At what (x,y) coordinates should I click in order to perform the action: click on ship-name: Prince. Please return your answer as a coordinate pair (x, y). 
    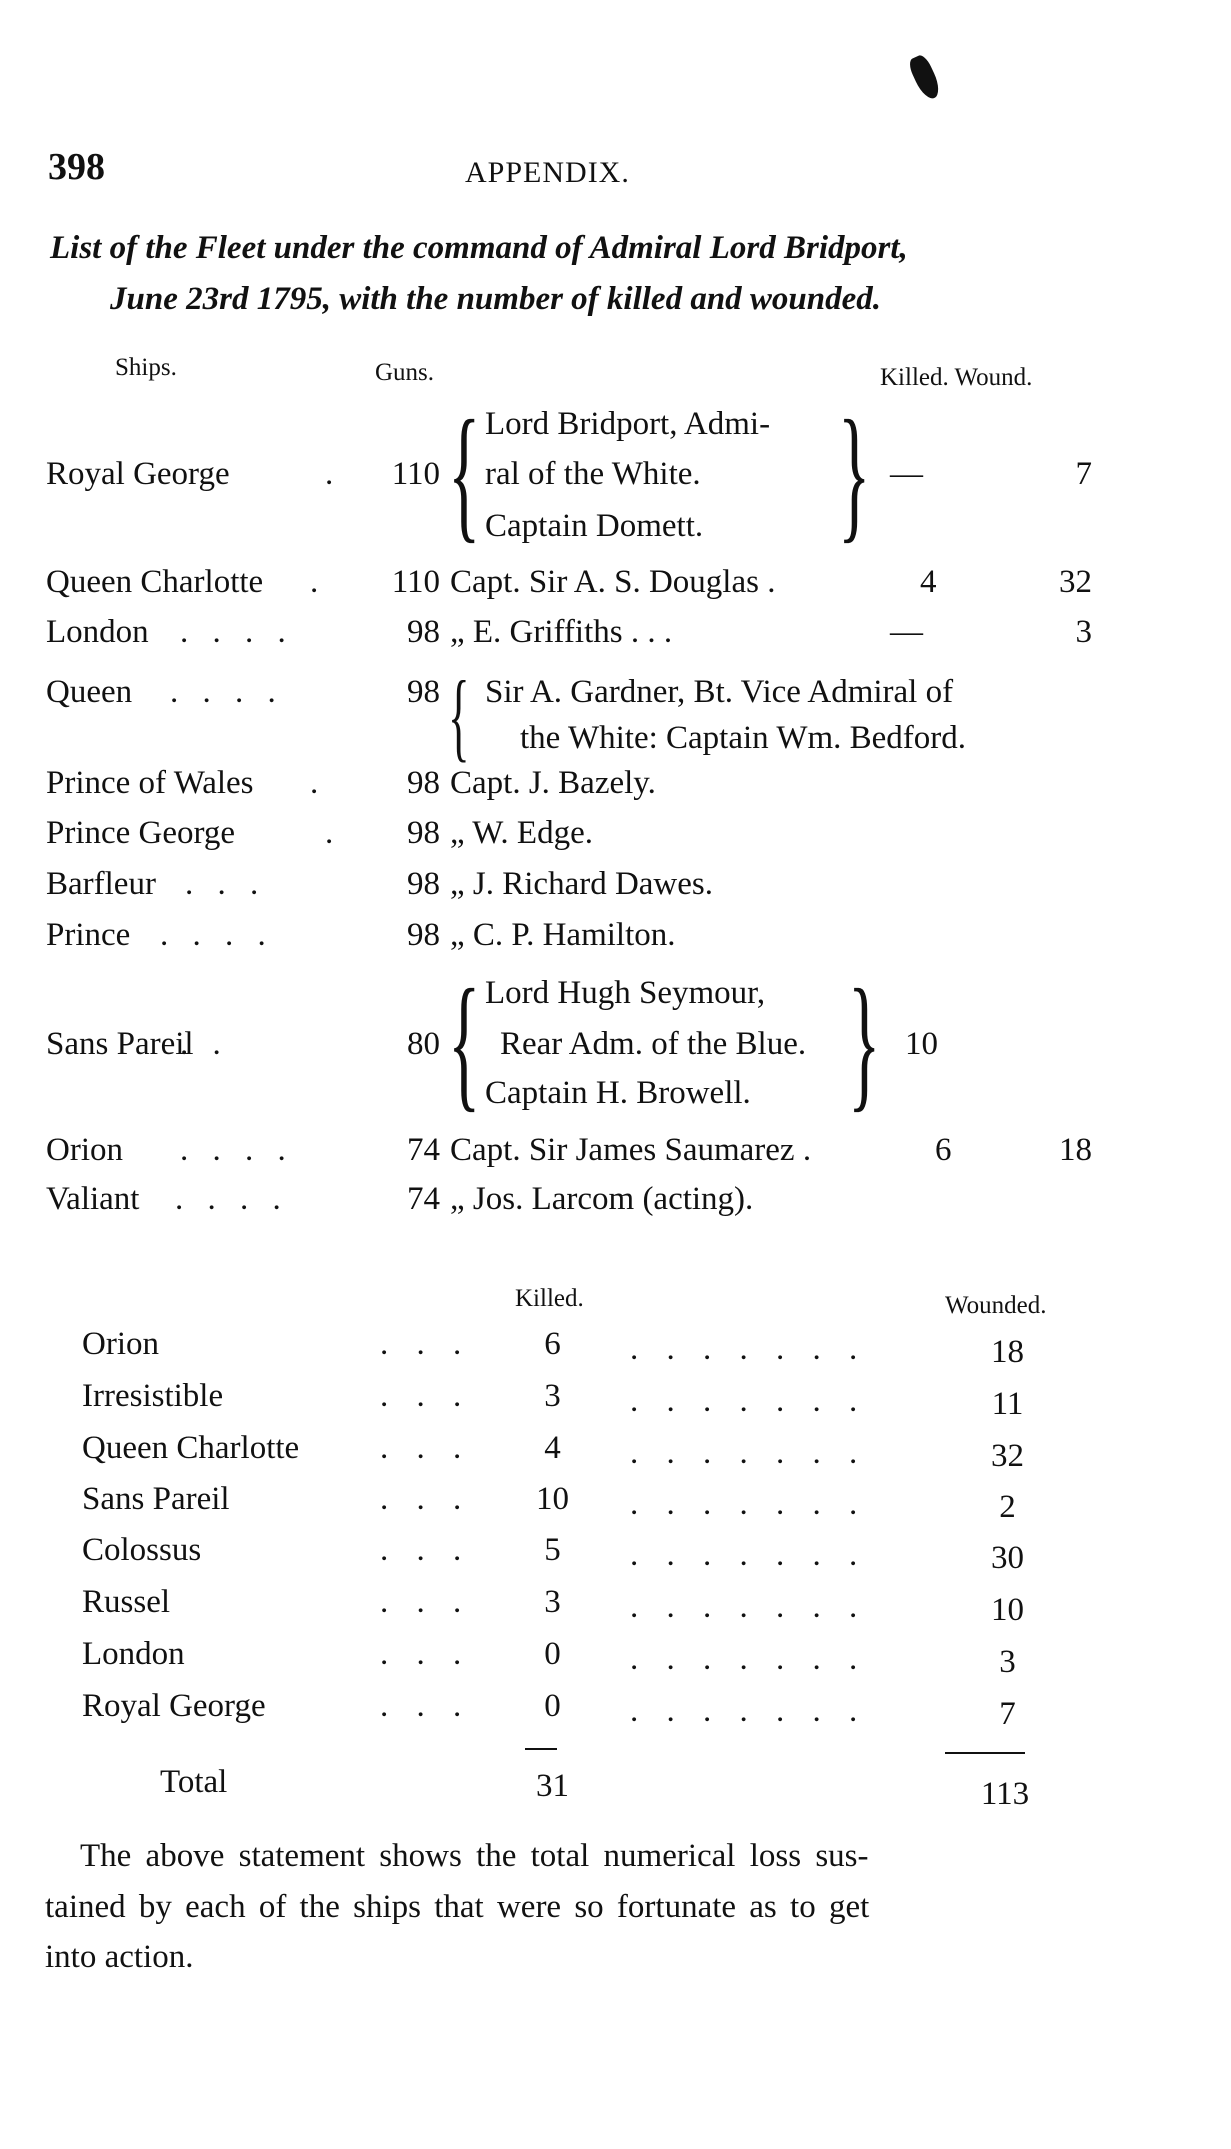
    Looking at the image, I should click on (88, 935).